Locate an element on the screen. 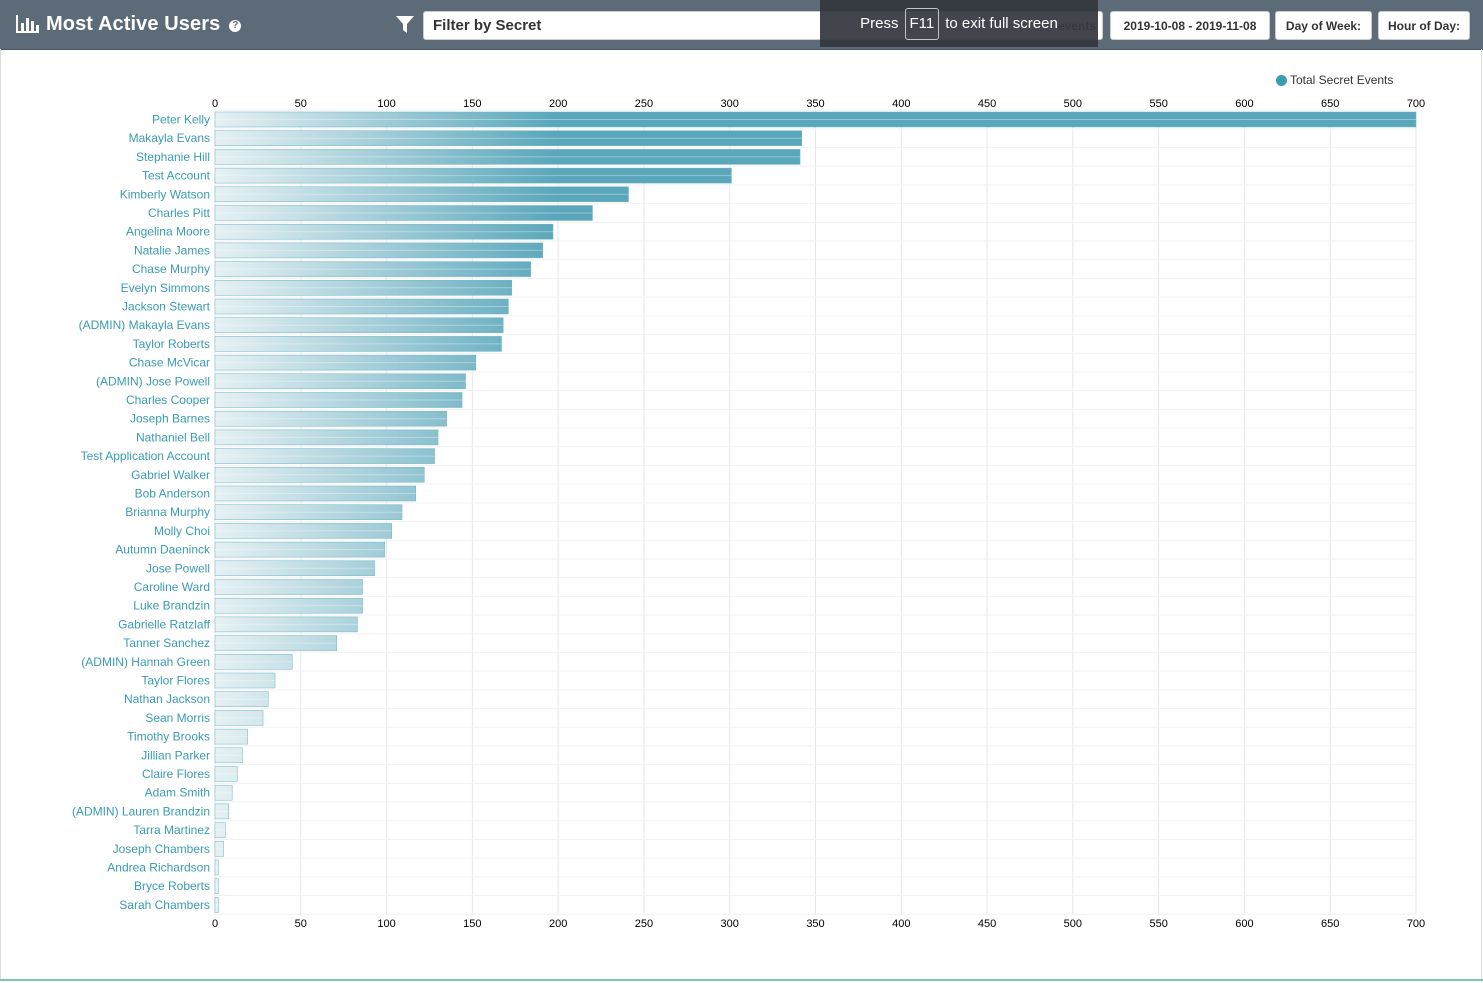 The width and height of the screenshot is (1483, 983). category-label-18: Test Application Account is located at coordinates (146, 456).